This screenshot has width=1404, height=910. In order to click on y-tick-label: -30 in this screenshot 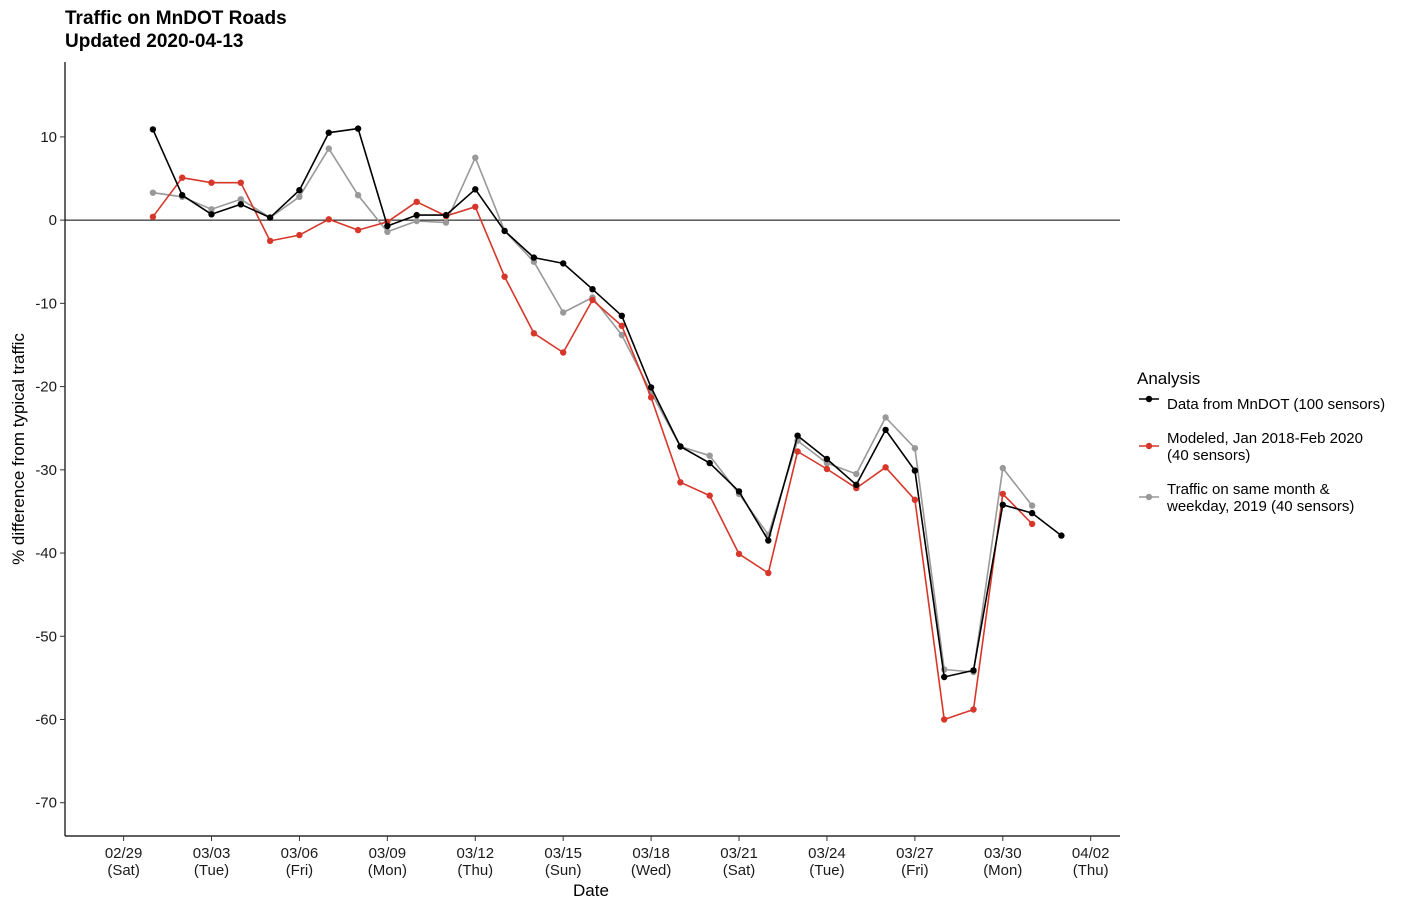, I will do `click(46, 470)`.